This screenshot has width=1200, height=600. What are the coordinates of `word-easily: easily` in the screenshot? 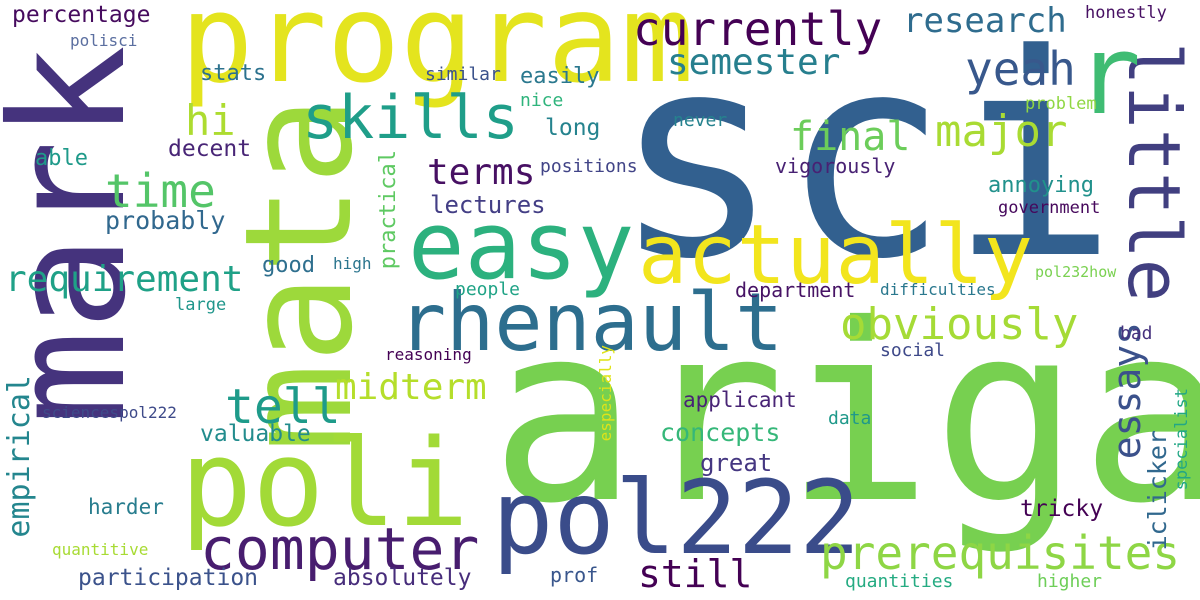 It's located at (560, 76).